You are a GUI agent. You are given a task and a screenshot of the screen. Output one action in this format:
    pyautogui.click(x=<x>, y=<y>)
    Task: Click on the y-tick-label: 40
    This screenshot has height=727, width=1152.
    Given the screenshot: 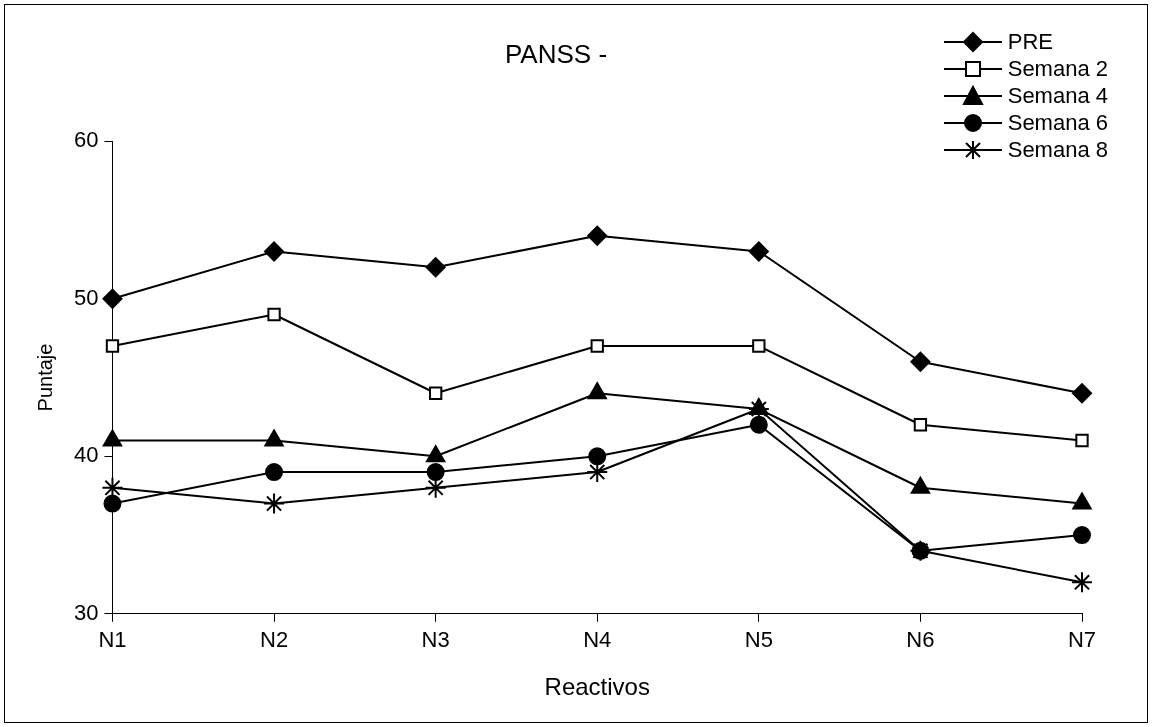 What is the action you would take?
    pyautogui.click(x=86, y=455)
    